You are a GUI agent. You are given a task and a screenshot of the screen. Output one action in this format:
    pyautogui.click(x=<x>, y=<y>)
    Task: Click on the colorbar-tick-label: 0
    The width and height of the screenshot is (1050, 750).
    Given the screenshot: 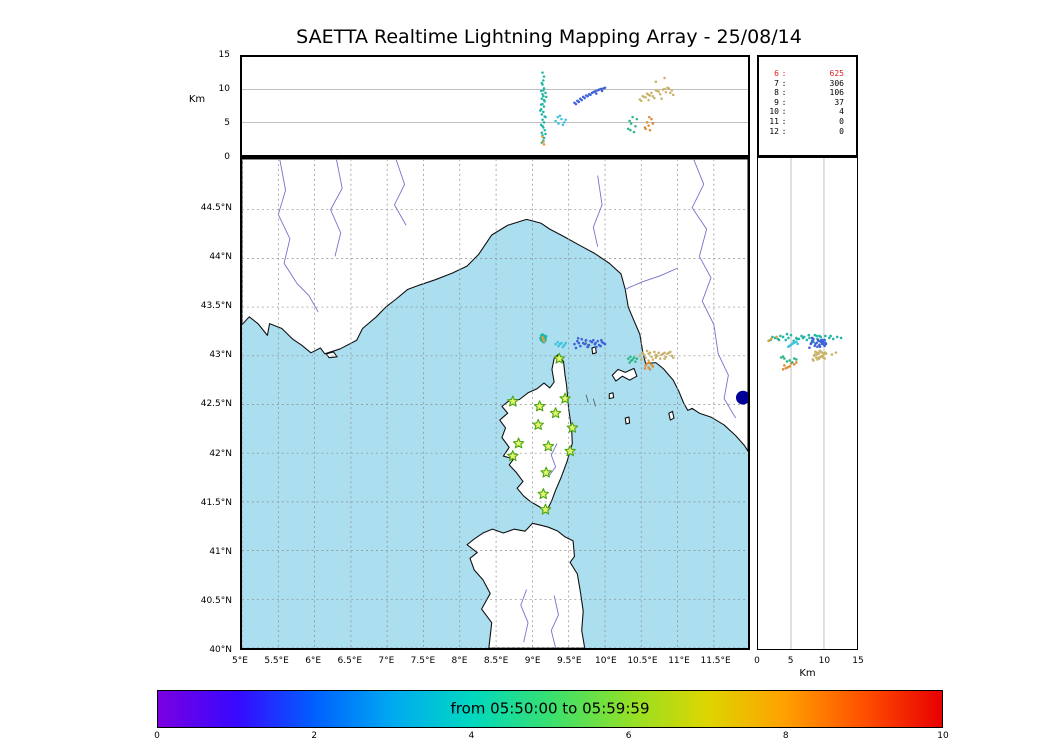 What is the action you would take?
    pyautogui.click(x=157, y=736)
    